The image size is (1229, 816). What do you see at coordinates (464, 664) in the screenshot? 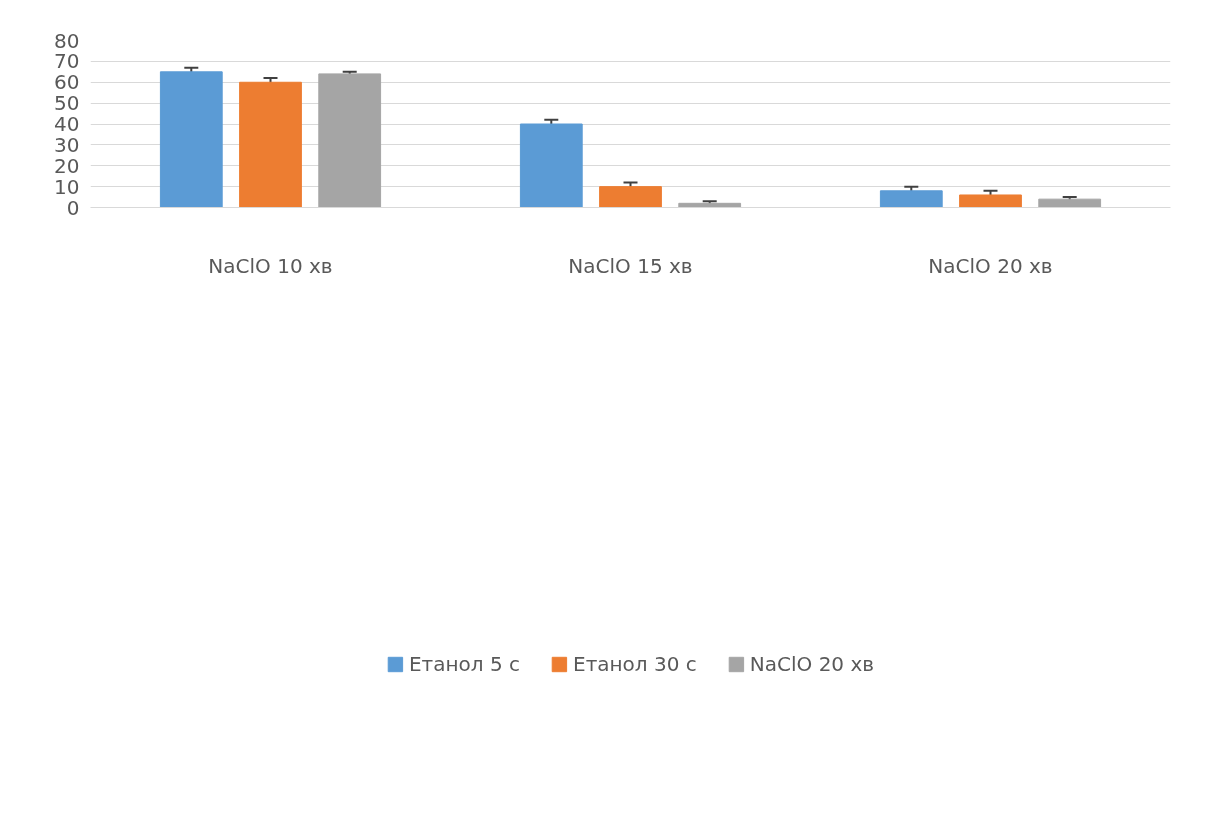
I see `legend-label: Етанол 5 с` at bounding box center [464, 664].